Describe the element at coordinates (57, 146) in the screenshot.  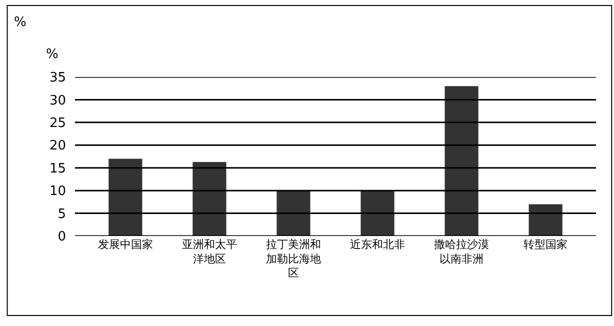
I see `y-tick-label: 20` at that location.